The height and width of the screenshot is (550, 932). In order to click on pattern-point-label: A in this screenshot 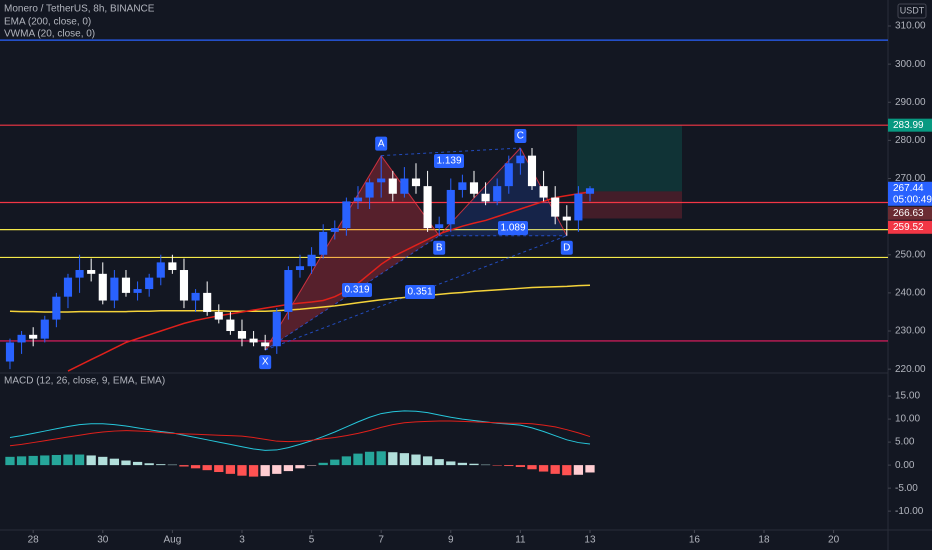, I will do `click(381, 143)`.